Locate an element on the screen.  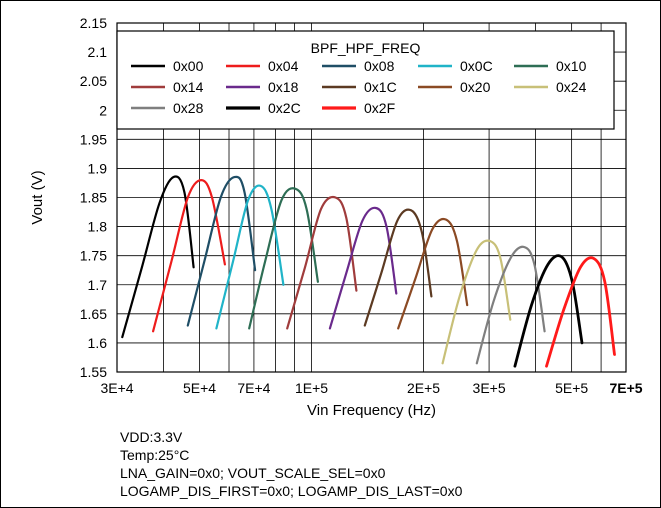
y-tick-label: 2 is located at coordinates (103, 110).